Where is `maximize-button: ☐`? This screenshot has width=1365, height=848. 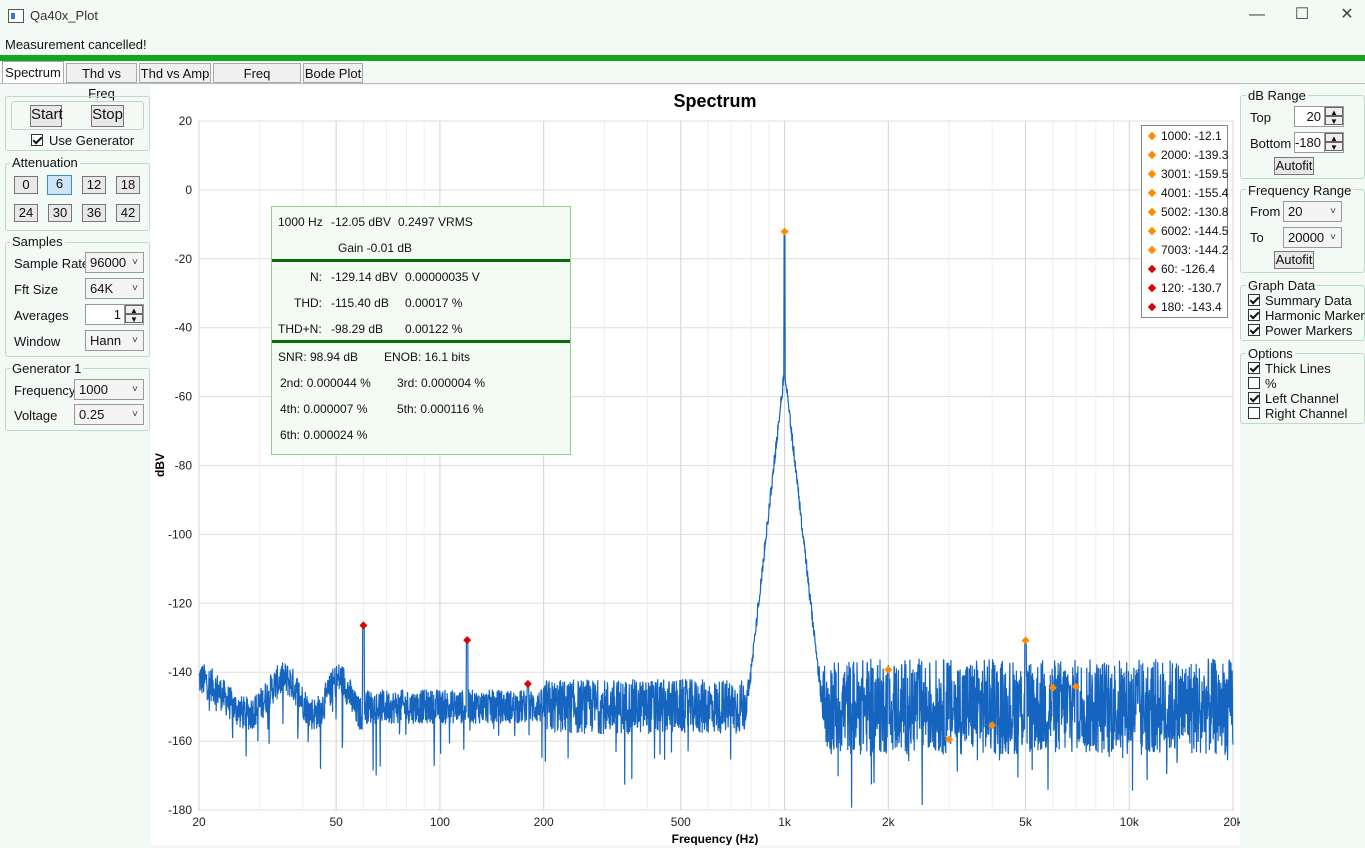 maximize-button: ☐ is located at coordinates (1302, 14).